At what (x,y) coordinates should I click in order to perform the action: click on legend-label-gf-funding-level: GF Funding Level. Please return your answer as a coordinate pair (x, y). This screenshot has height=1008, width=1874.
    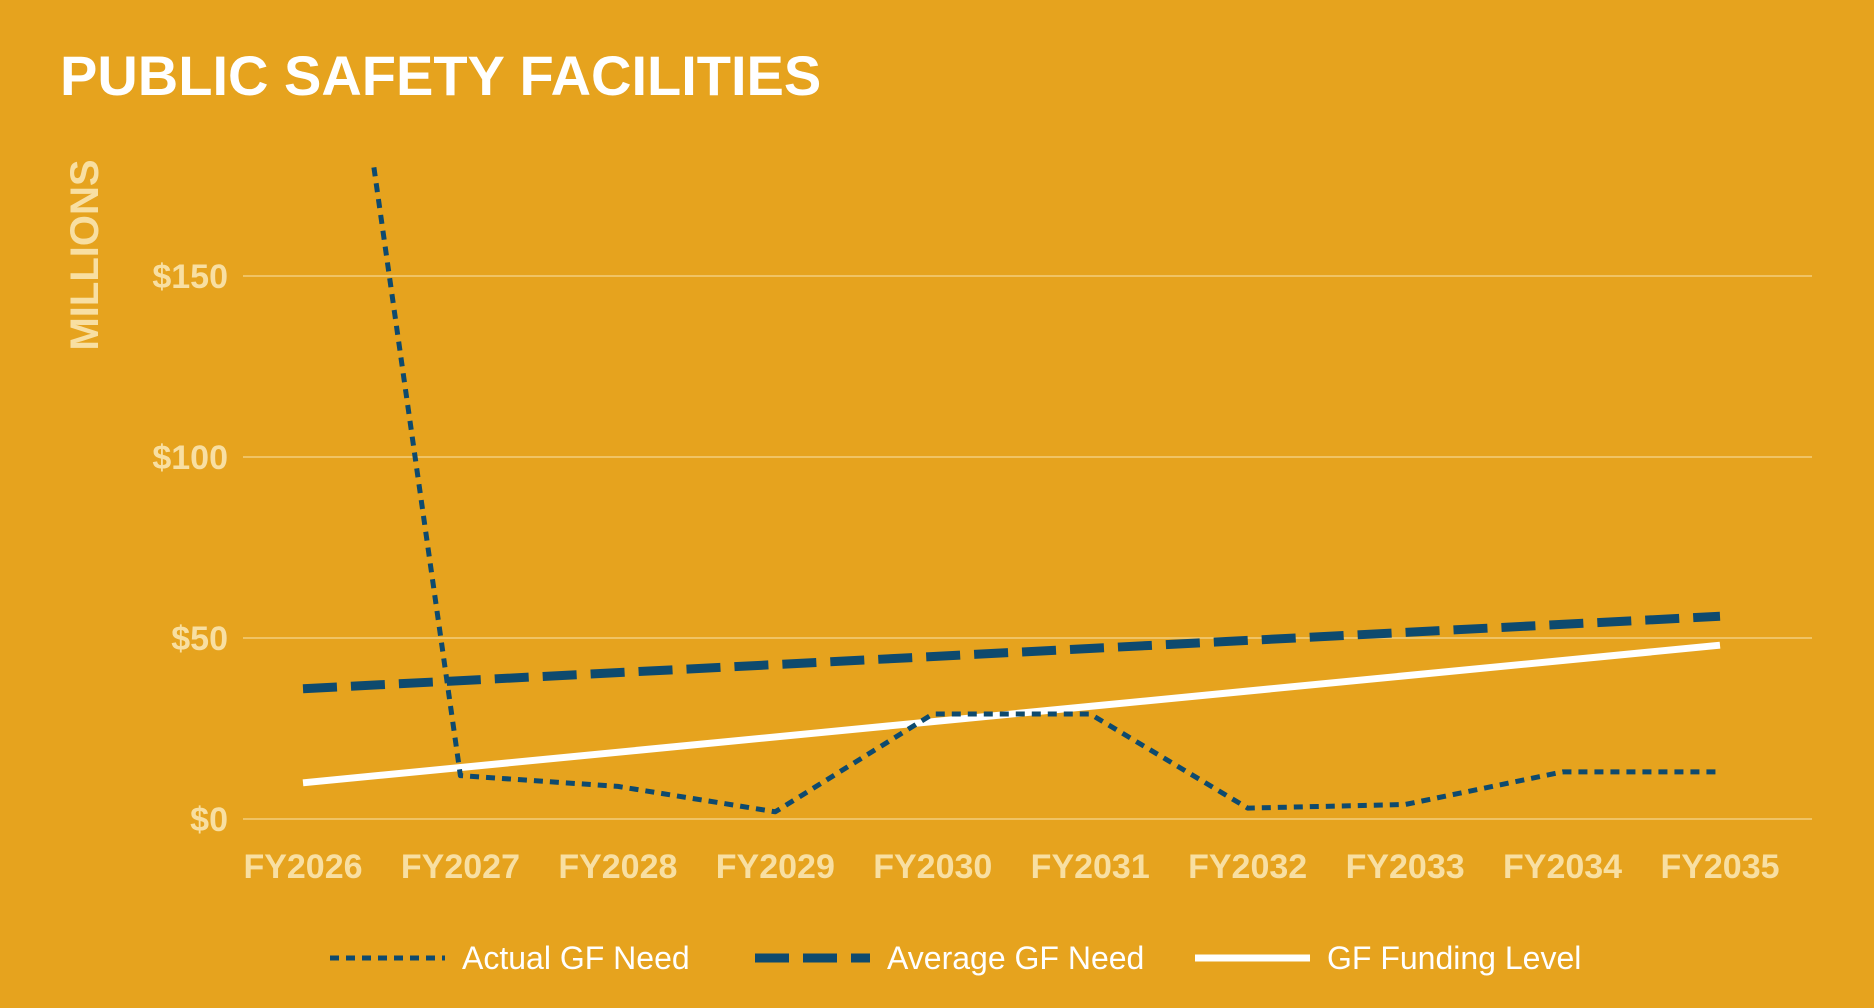
    Looking at the image, I should click on (1454, 958).